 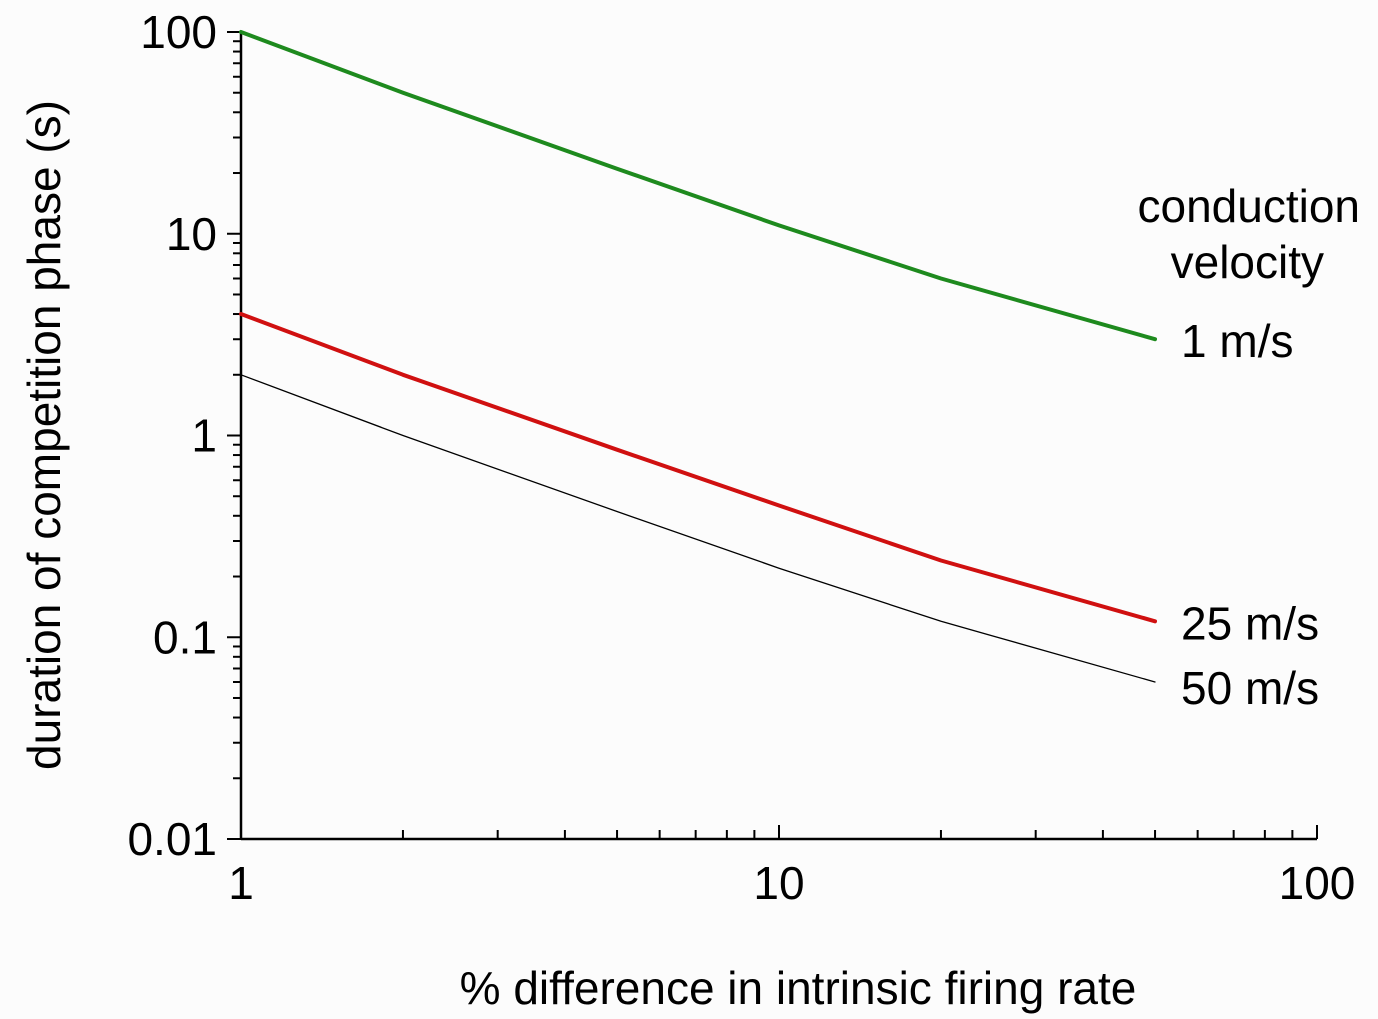 What do you see at coordinates (1317, 883) in the screenshot?
I see `x-tick-label: 100` at bounding box center [1317, 883].